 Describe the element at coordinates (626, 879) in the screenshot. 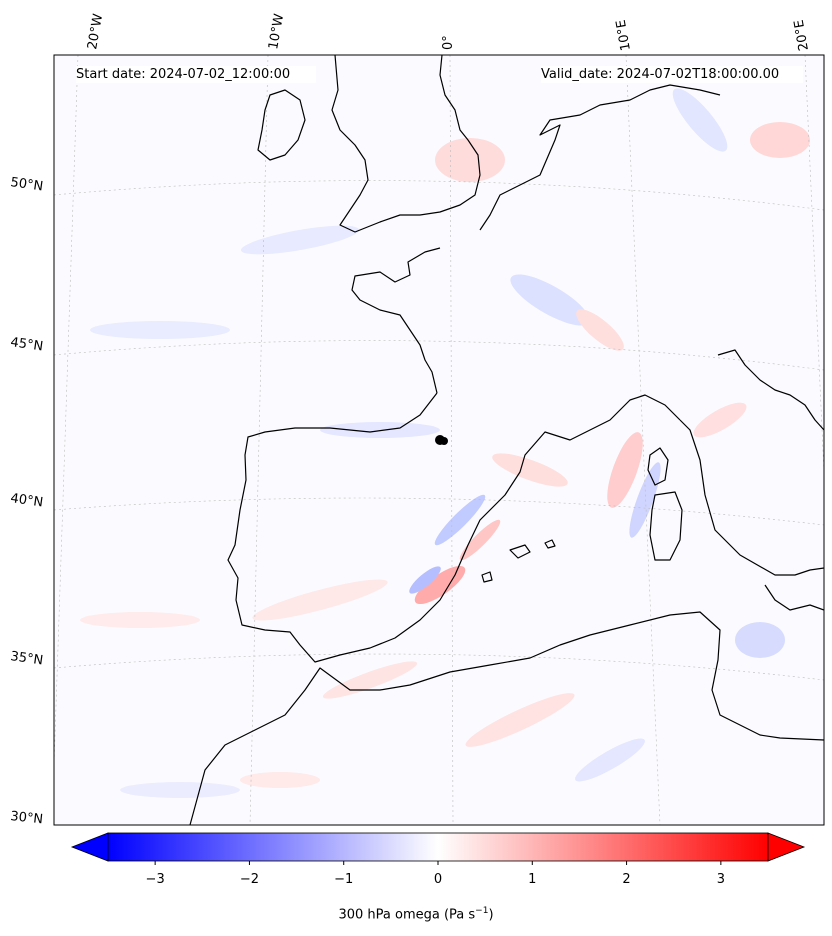

I see `colorbar-tick-label: 2` at that location.